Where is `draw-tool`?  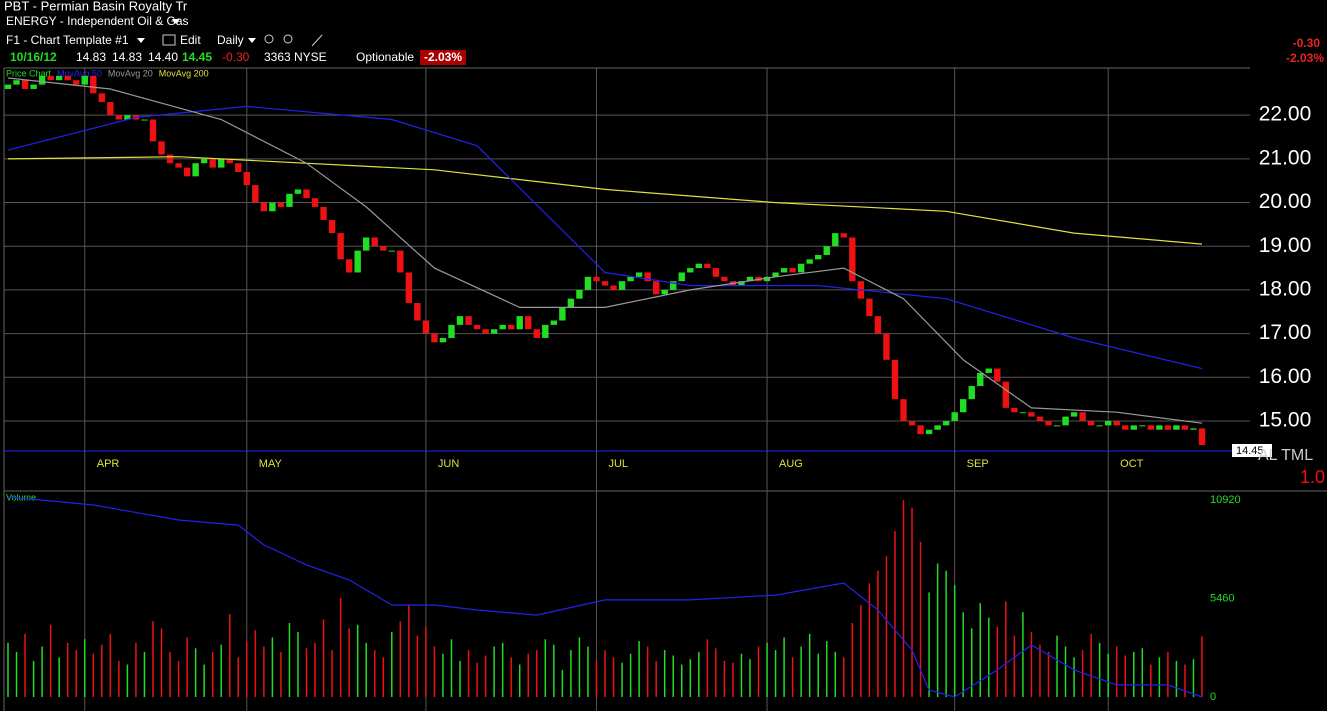 draw-tool is located at coordinates (317, 40).